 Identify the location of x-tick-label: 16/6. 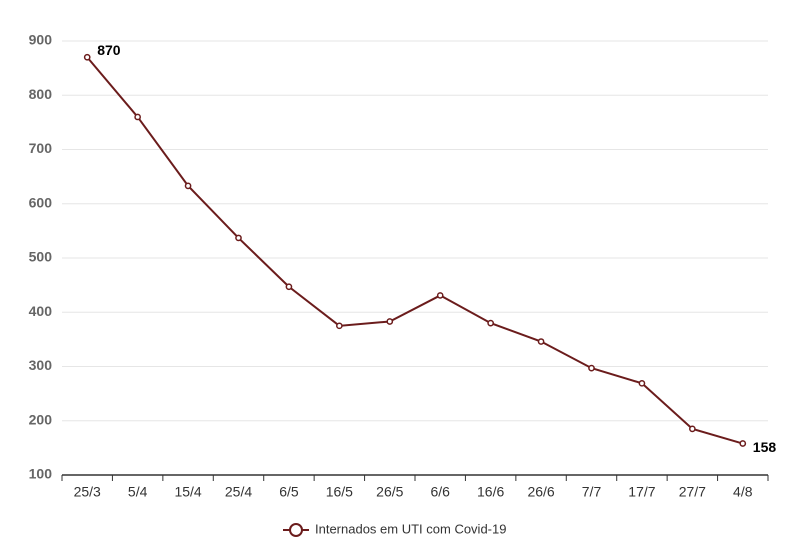
(490, 492).